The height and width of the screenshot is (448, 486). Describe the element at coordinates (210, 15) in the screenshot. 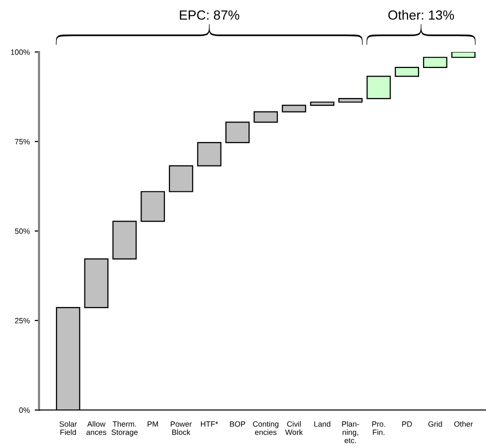

I see `text: EPC: 87%` at that location.